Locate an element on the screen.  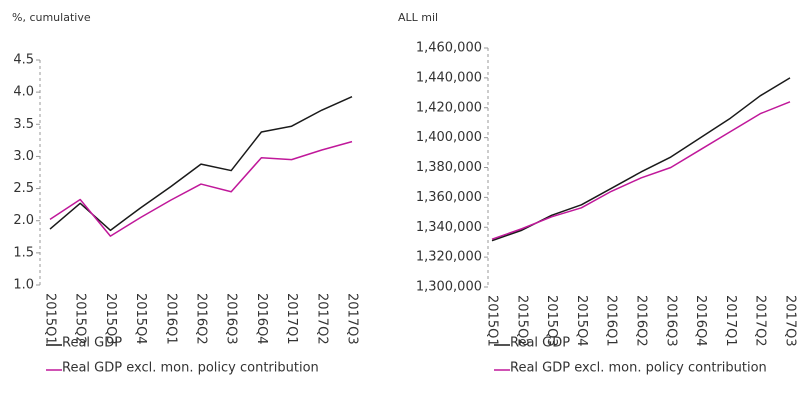
y-tick-label: 1,420,000 is located at coordinates (449, 107).